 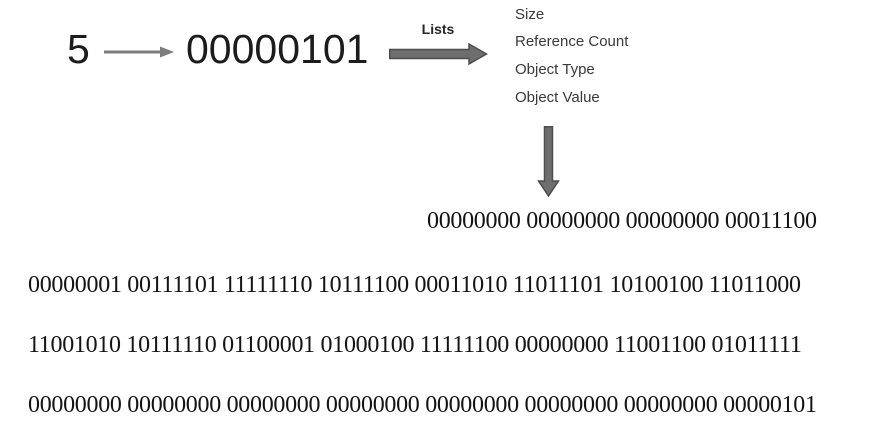 I want to click on block-right-arrow-shape, so click(x=438, y=54).